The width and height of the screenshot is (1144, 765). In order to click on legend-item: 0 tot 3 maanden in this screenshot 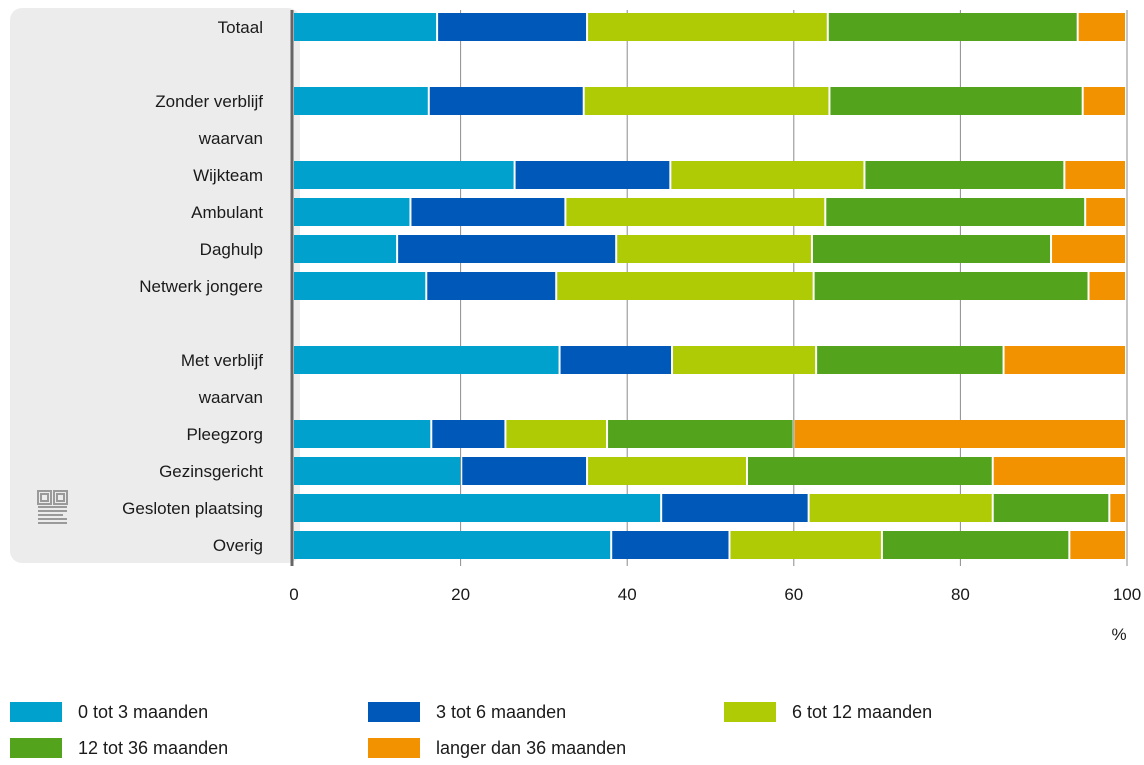, I will do `click(109, 712)`.